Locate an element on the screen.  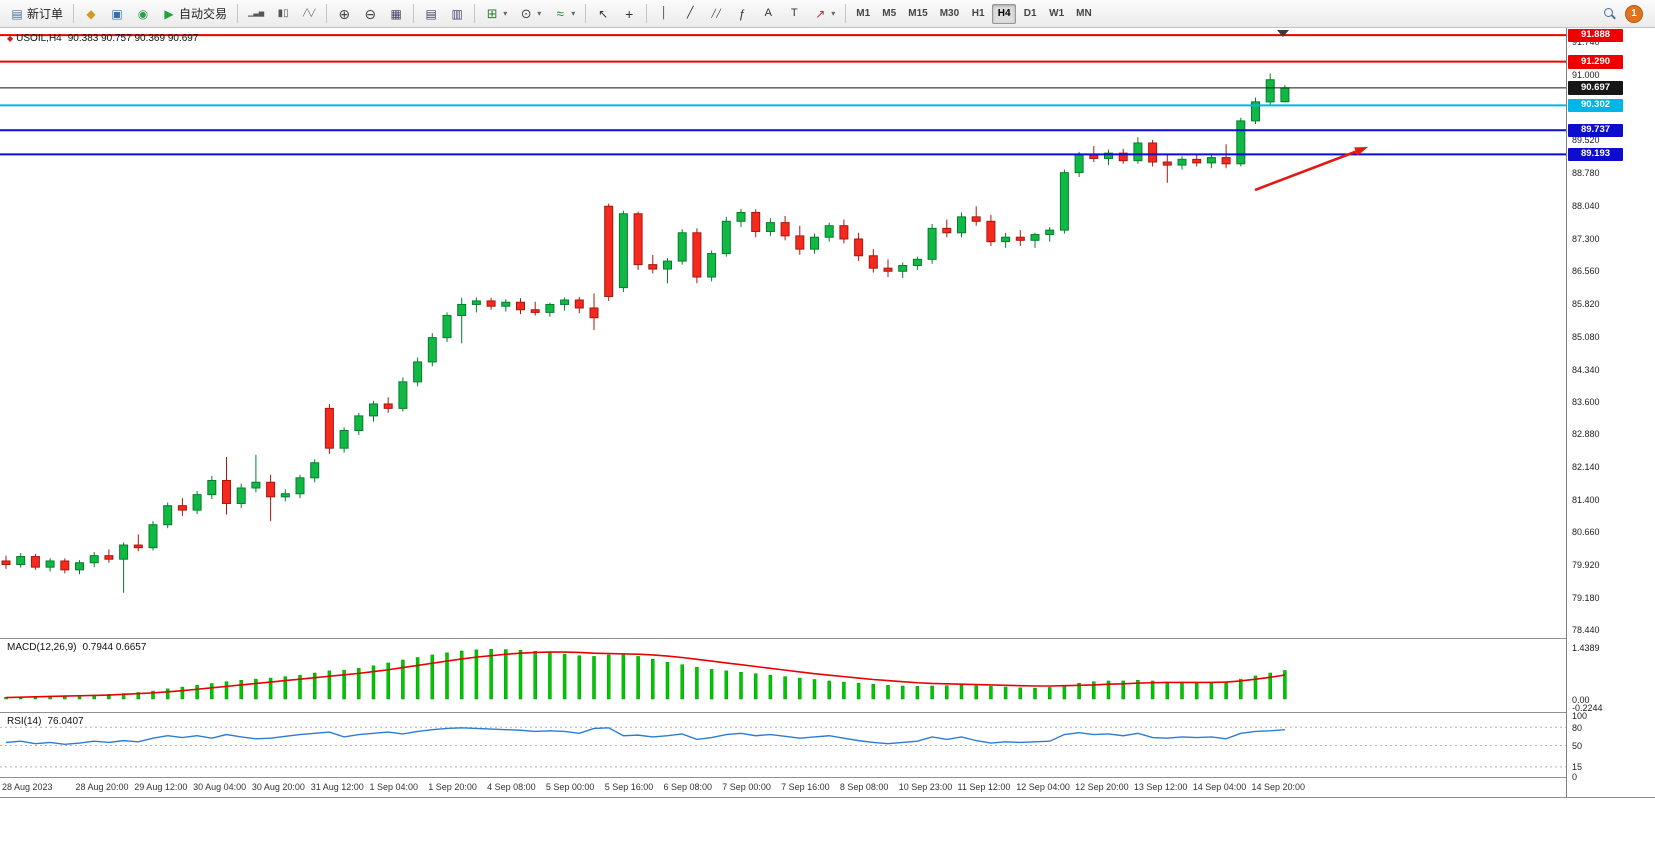
price-level-badge: 91.888 is located at coordinates (1595, 35).